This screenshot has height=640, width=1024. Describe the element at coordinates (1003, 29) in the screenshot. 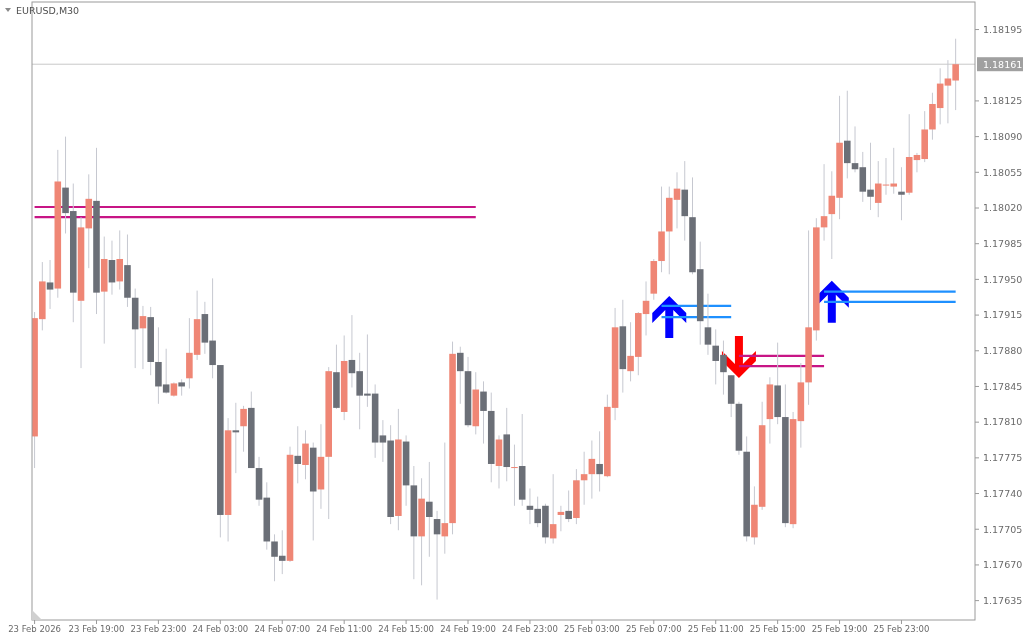

I see `y-tick-label: 1.18195` at that location.